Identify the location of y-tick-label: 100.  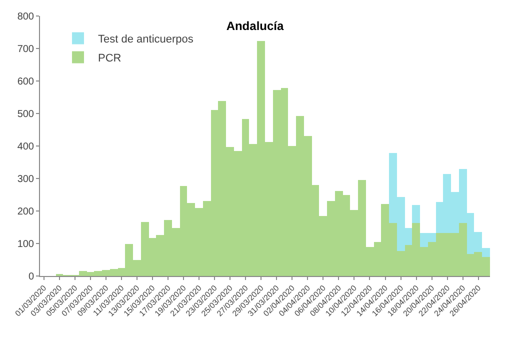
(25, 244).